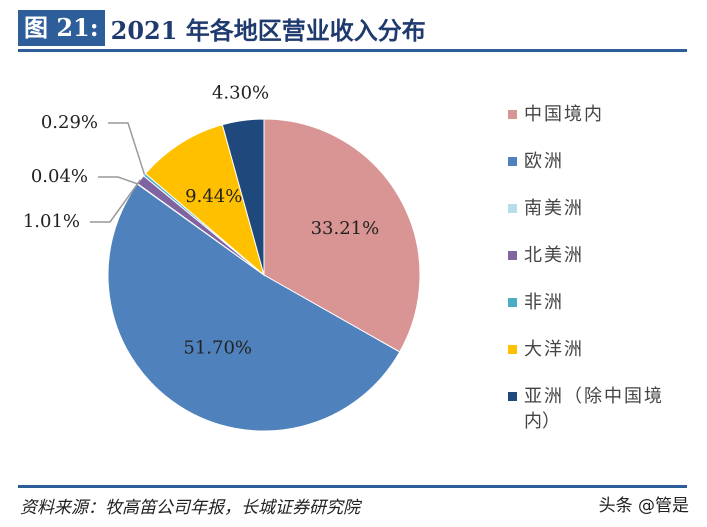  What do you see at coordinates (268, 30) in the screenshot?
I see `title-text: 2021 年各地区营业收入分布` at bounding box center [268, 30].